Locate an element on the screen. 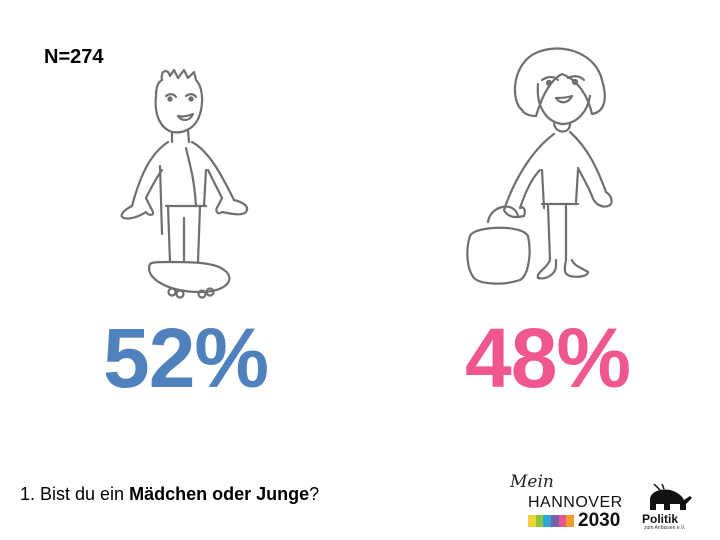 This screenshot has width=720, height=540. politik-zum-anfassen-logo: Politik zum Anfassen e.V. is located at coordinates (668, 508).